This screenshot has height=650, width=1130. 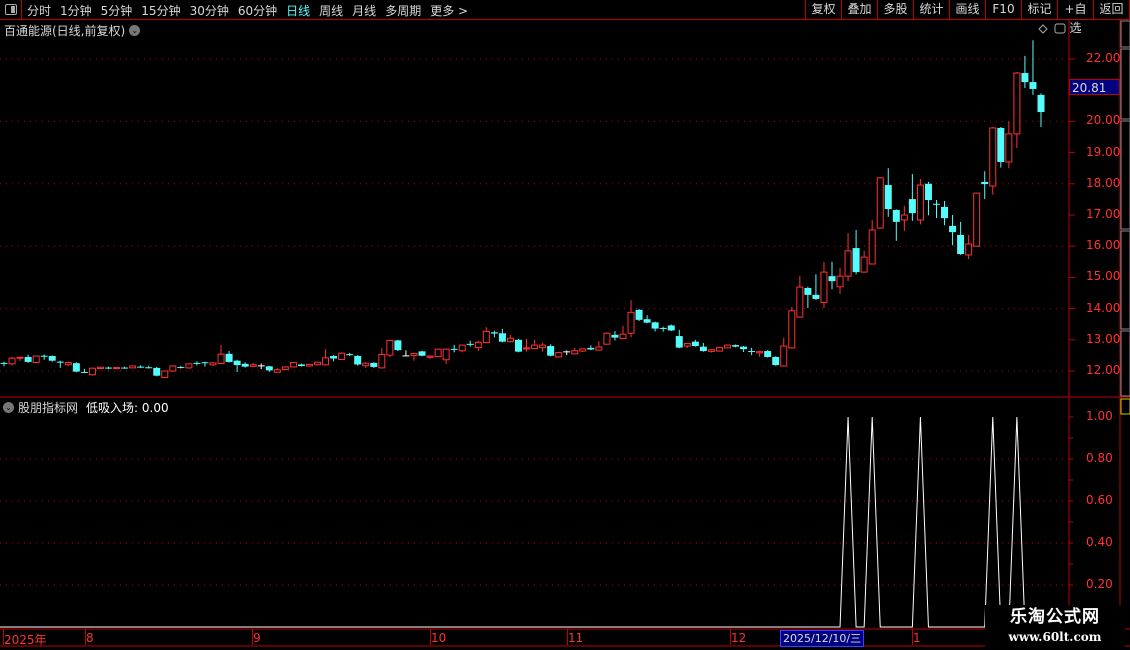 I want to click on period-tab: 1分钟, so click(x=76, y=11).